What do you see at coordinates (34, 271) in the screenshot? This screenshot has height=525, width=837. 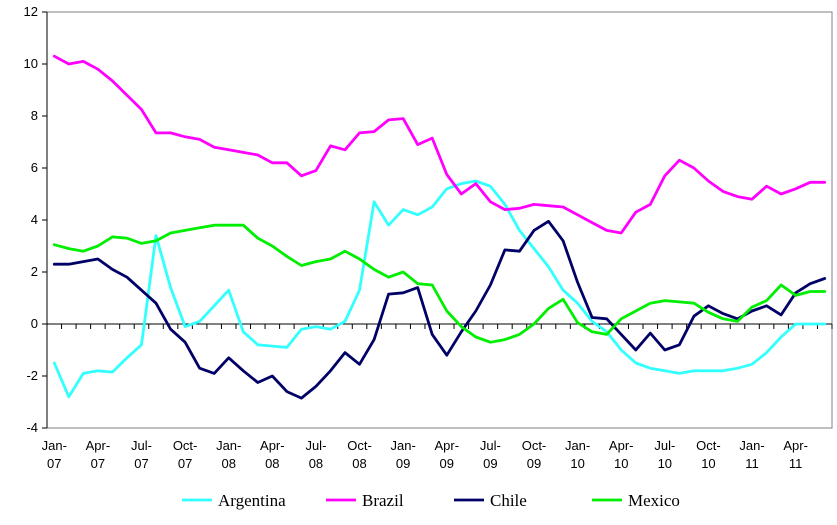 I see `y-tick-label: 2` at bounding box center [34, 271].